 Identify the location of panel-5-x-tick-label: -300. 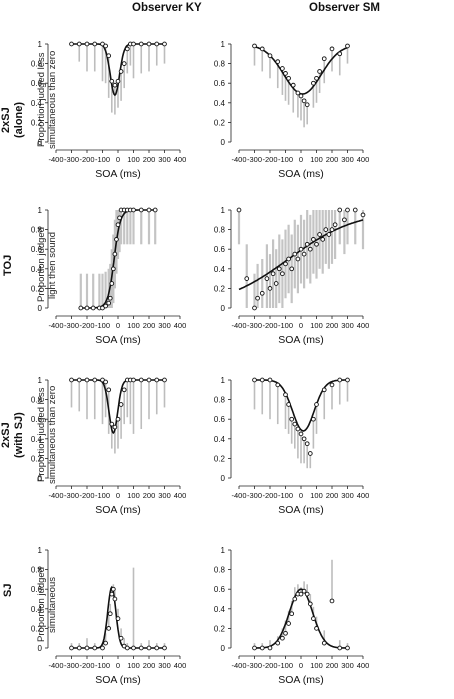
(71, 495).